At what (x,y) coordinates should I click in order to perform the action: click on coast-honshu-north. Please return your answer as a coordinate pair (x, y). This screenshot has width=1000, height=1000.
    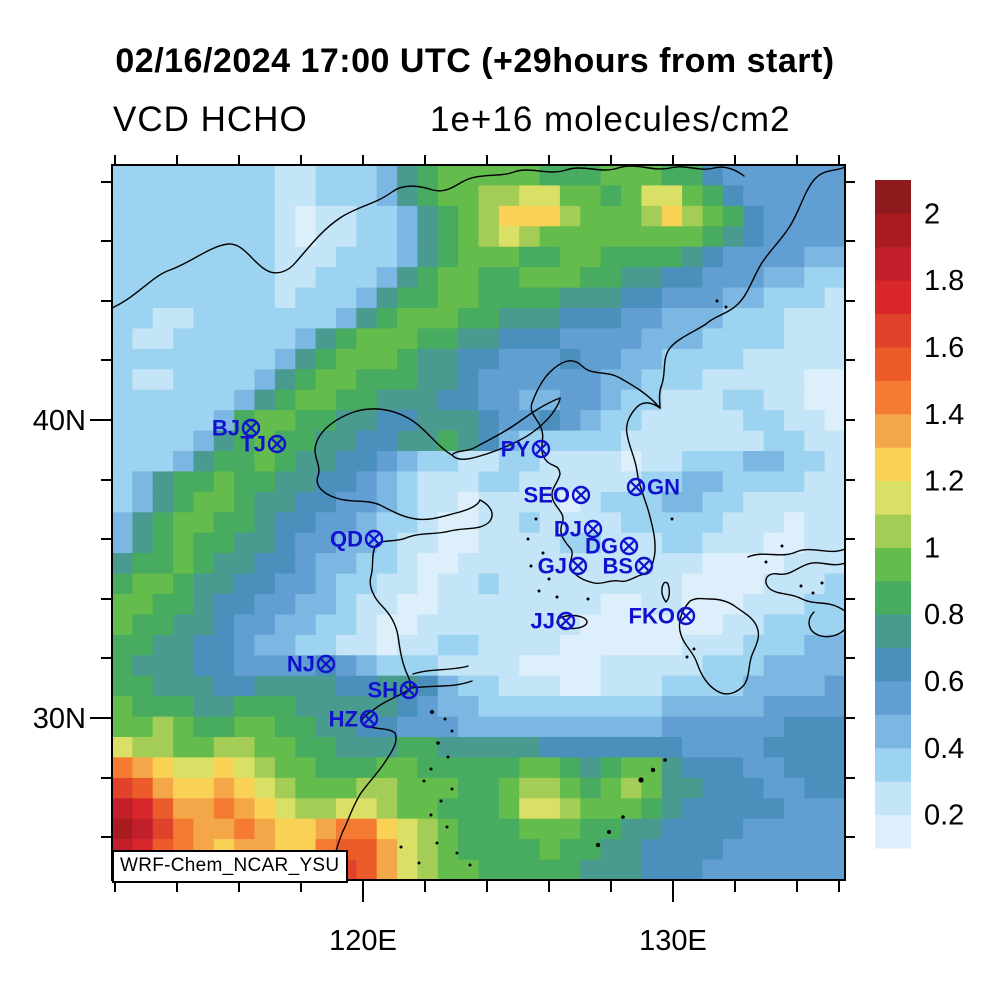
    Looking at the image, I should click on (796, 553).